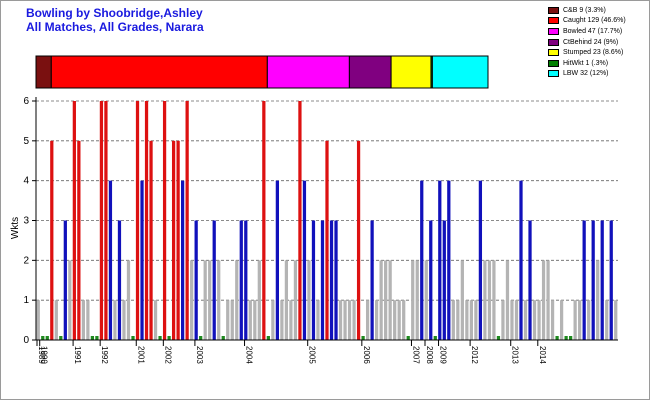  Describe the element at coordinates (586, 63) in the screenshot. I see `legend-label: HitWkt 1 (.3%)` at that location.